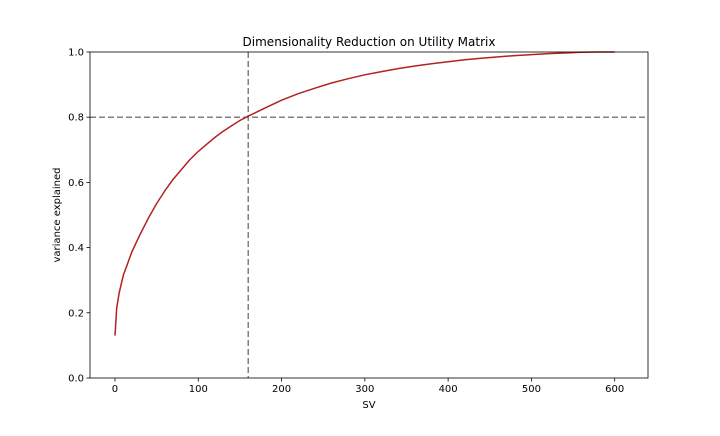  I want to click on y-tick-label: 0.8, so click(76, 118).